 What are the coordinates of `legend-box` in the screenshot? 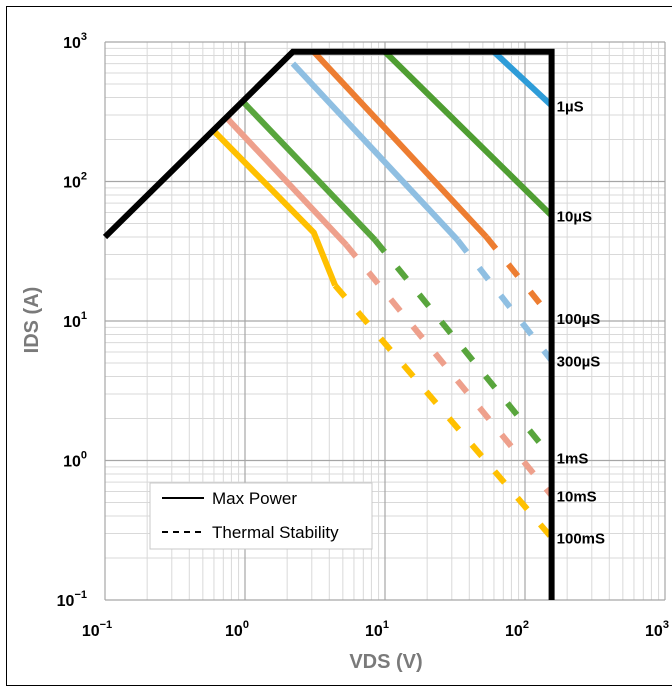 It's located at (261, 516).